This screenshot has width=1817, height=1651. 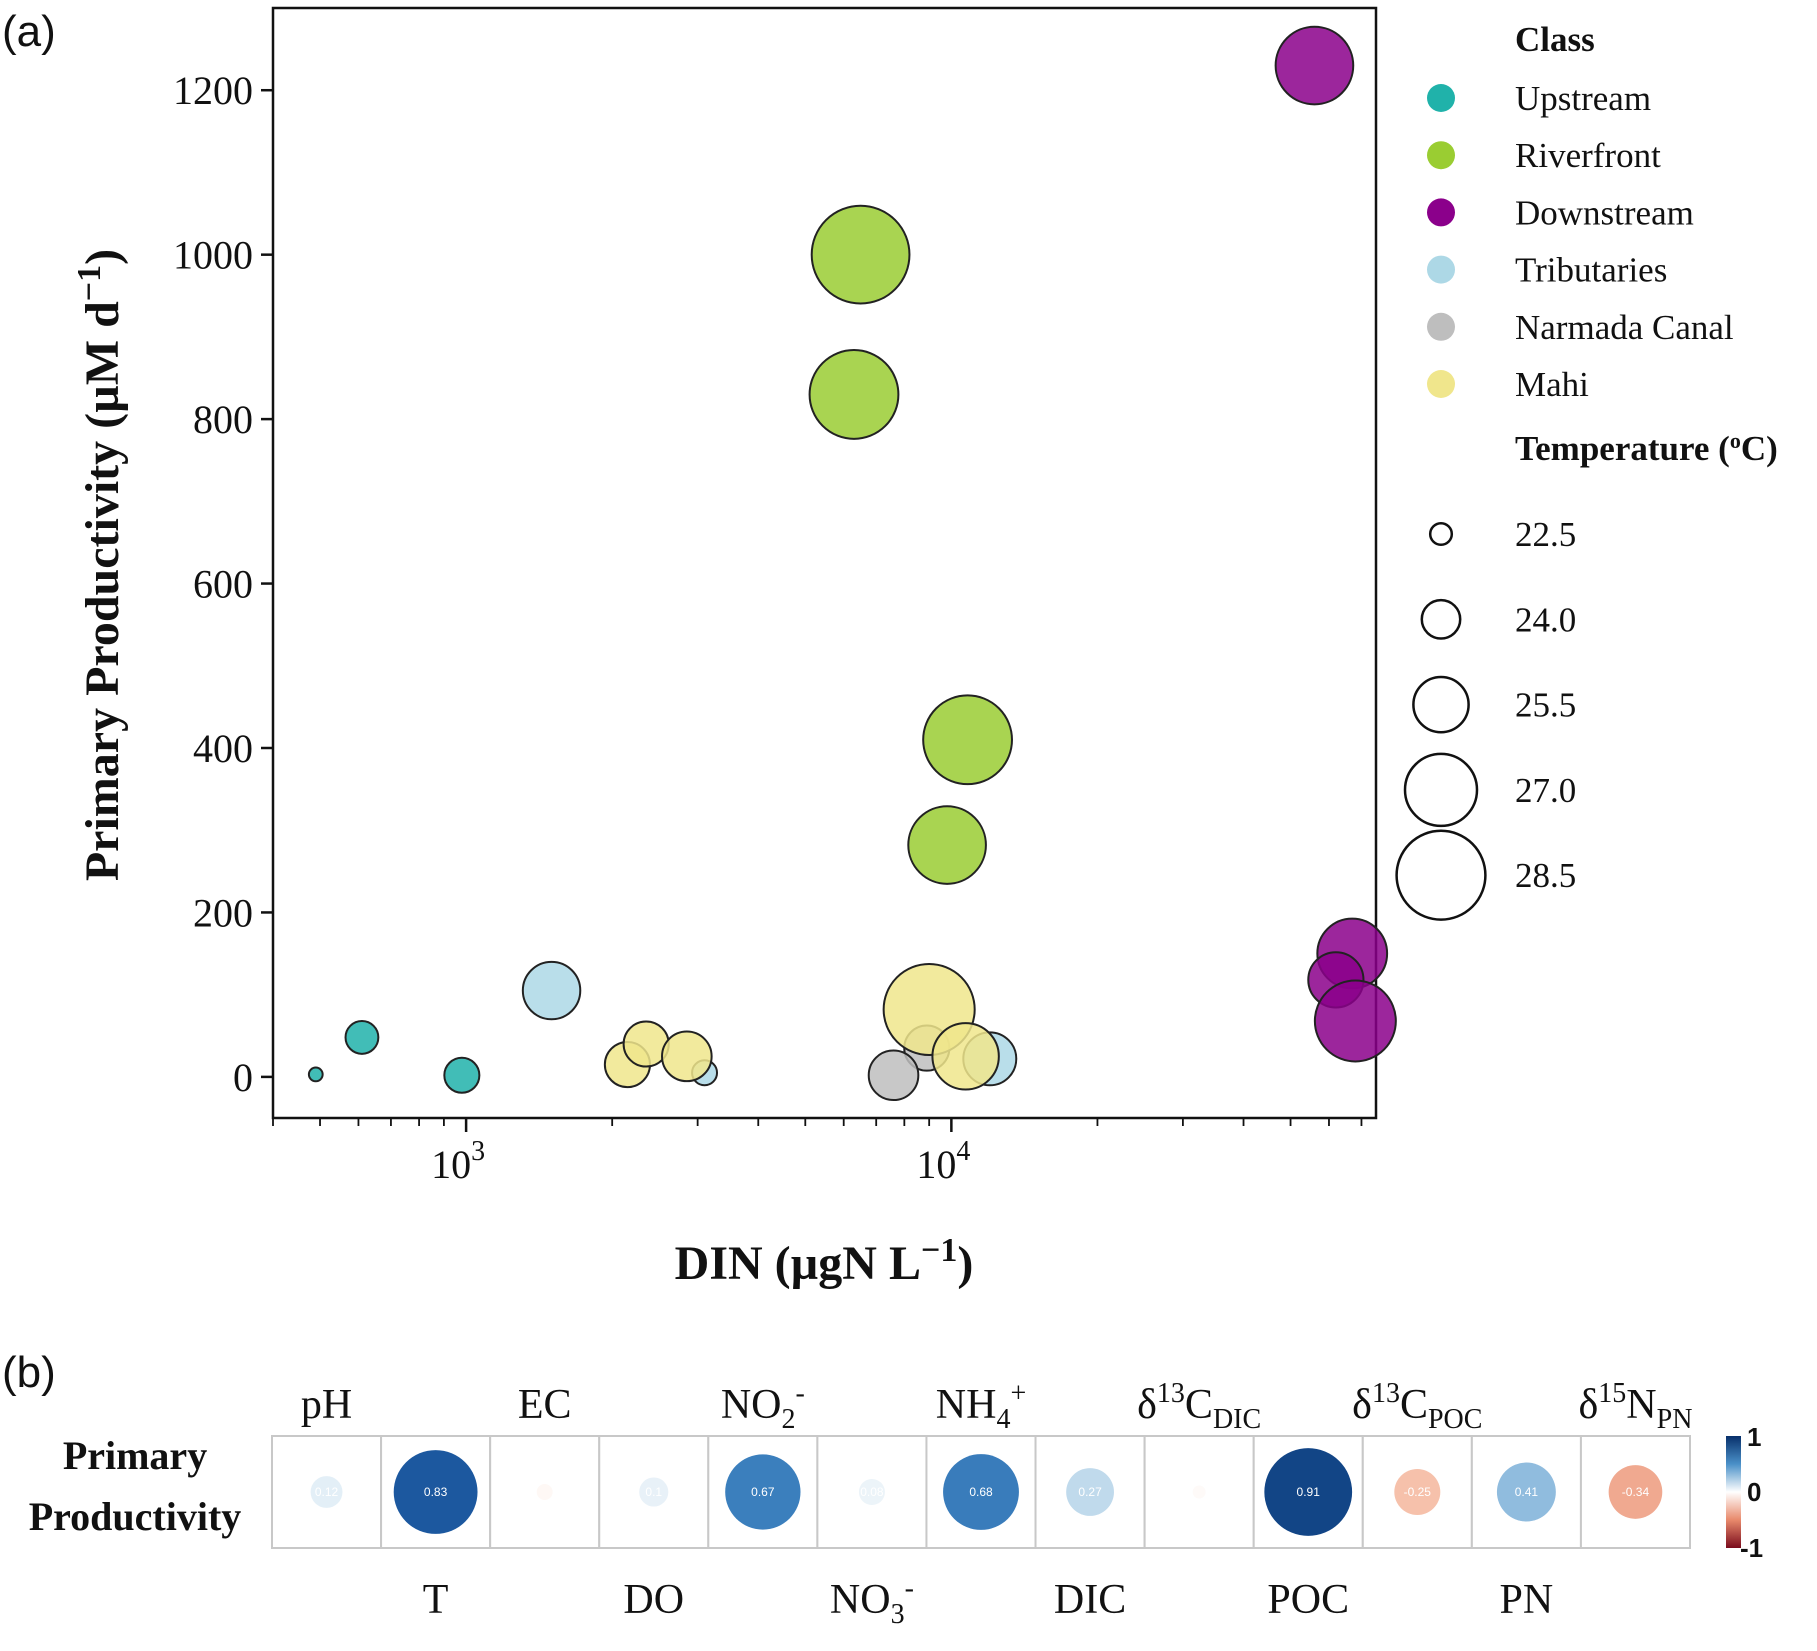 I want to click on heatmap-top-label-sup-pre: 15, so click(x=1612, y=1393).